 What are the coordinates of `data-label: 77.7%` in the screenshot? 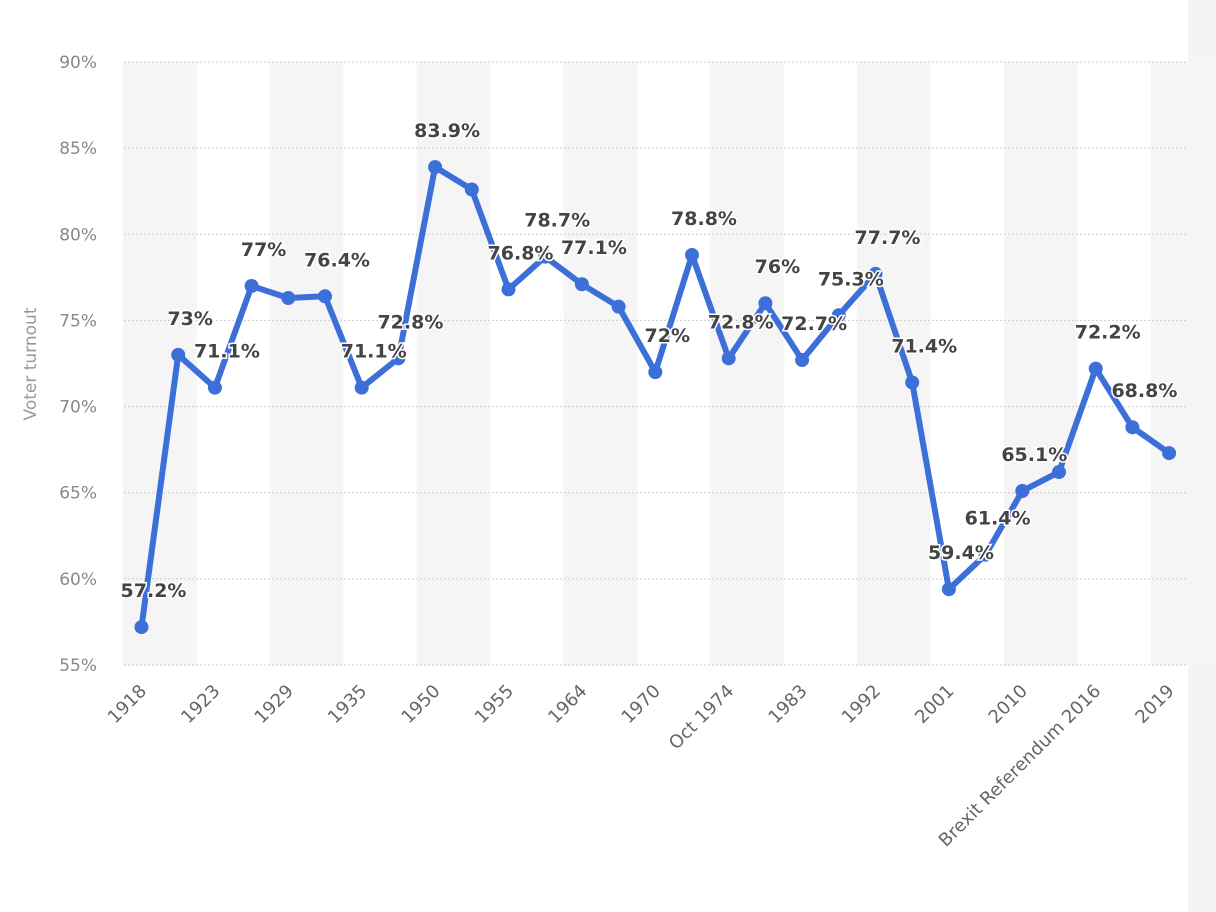 It's located at (888, 238).